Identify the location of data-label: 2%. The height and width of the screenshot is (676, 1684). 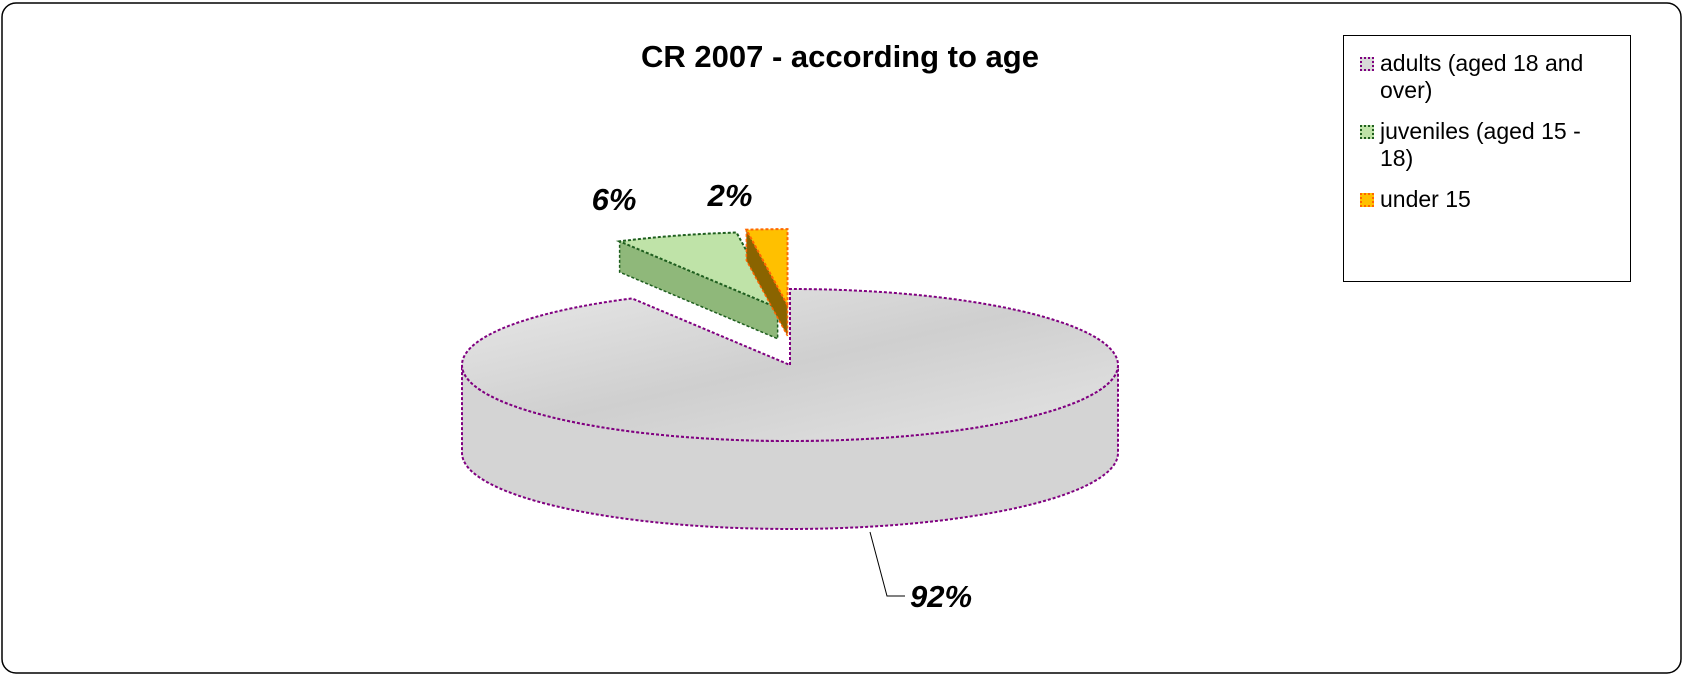
(730, 195).